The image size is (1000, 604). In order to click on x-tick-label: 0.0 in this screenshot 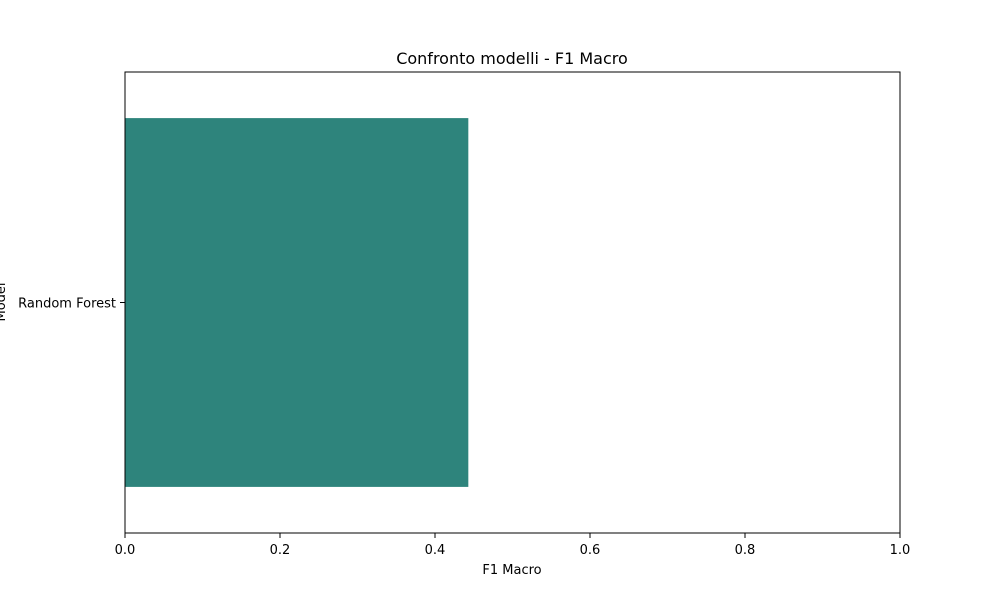, I will do `click(125, 550)`.